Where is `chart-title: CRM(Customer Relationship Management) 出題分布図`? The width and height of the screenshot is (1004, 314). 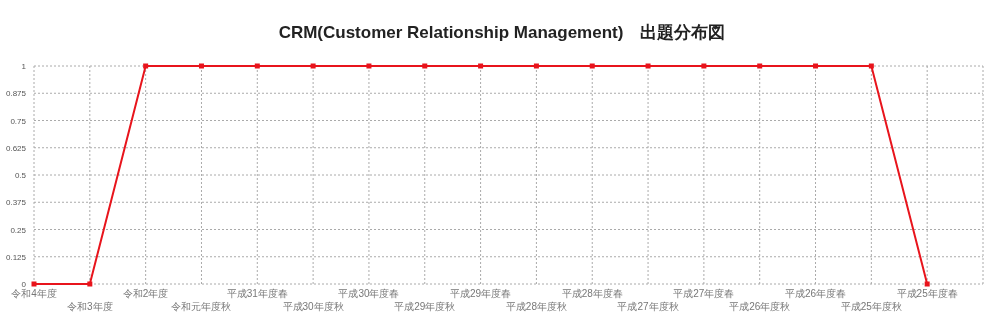
chart-title: CRM(Customer Relationship Management) 出題分布図 is located at coordinates (502, 32).